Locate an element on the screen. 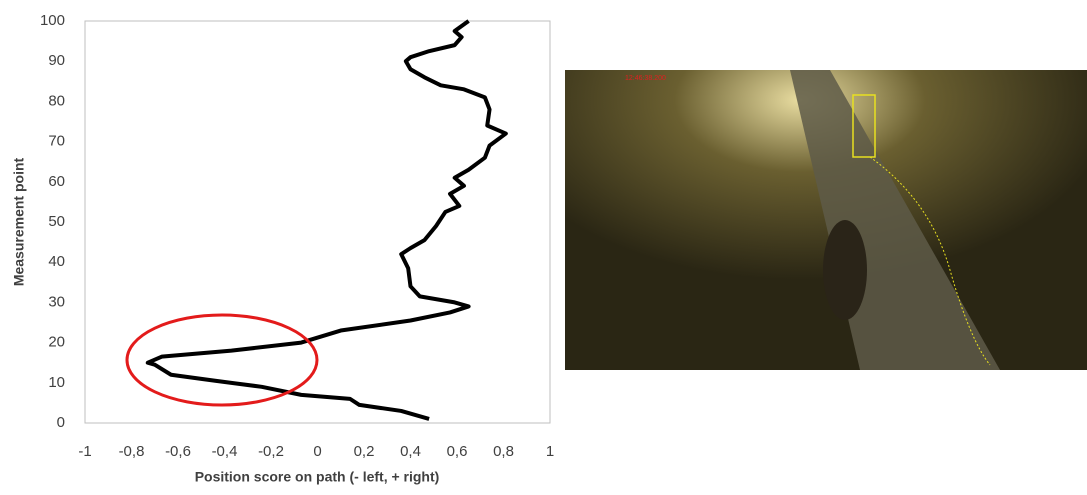 The height and width of the screenshot is (495, 1087). y-tick-label: 80 is located at coordinates (56, 100).